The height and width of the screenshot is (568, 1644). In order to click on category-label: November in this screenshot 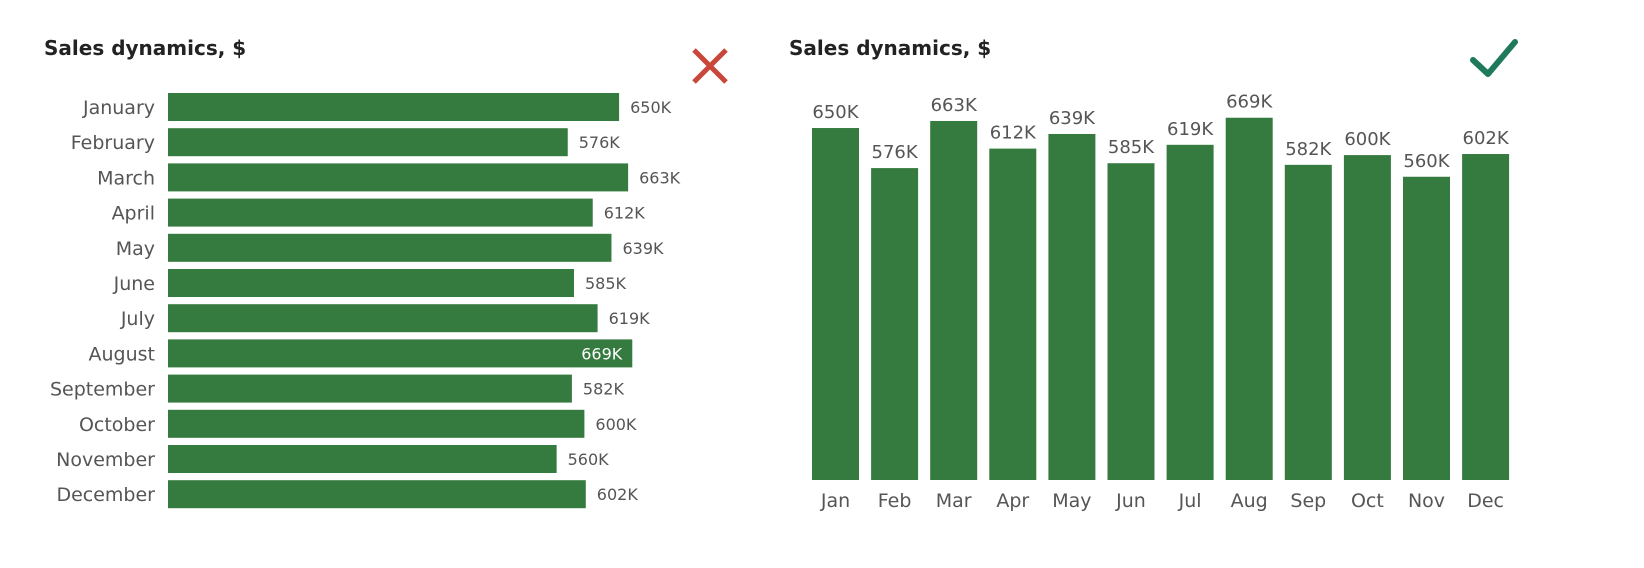, I will do `click(105, 460)`.